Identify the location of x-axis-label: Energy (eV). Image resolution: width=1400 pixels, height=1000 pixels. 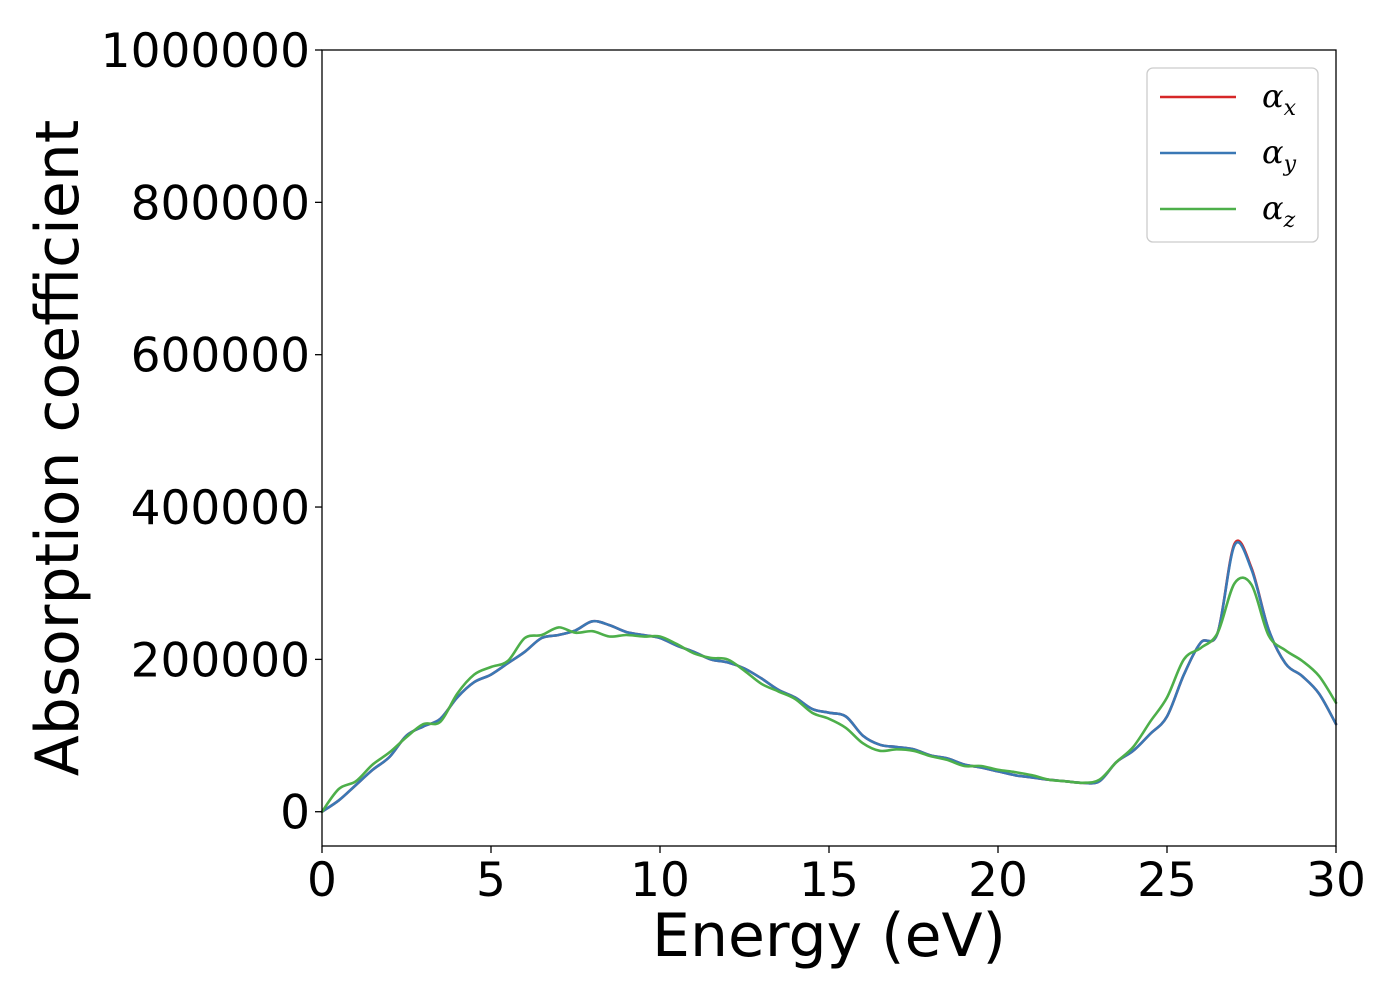
(829, 936).